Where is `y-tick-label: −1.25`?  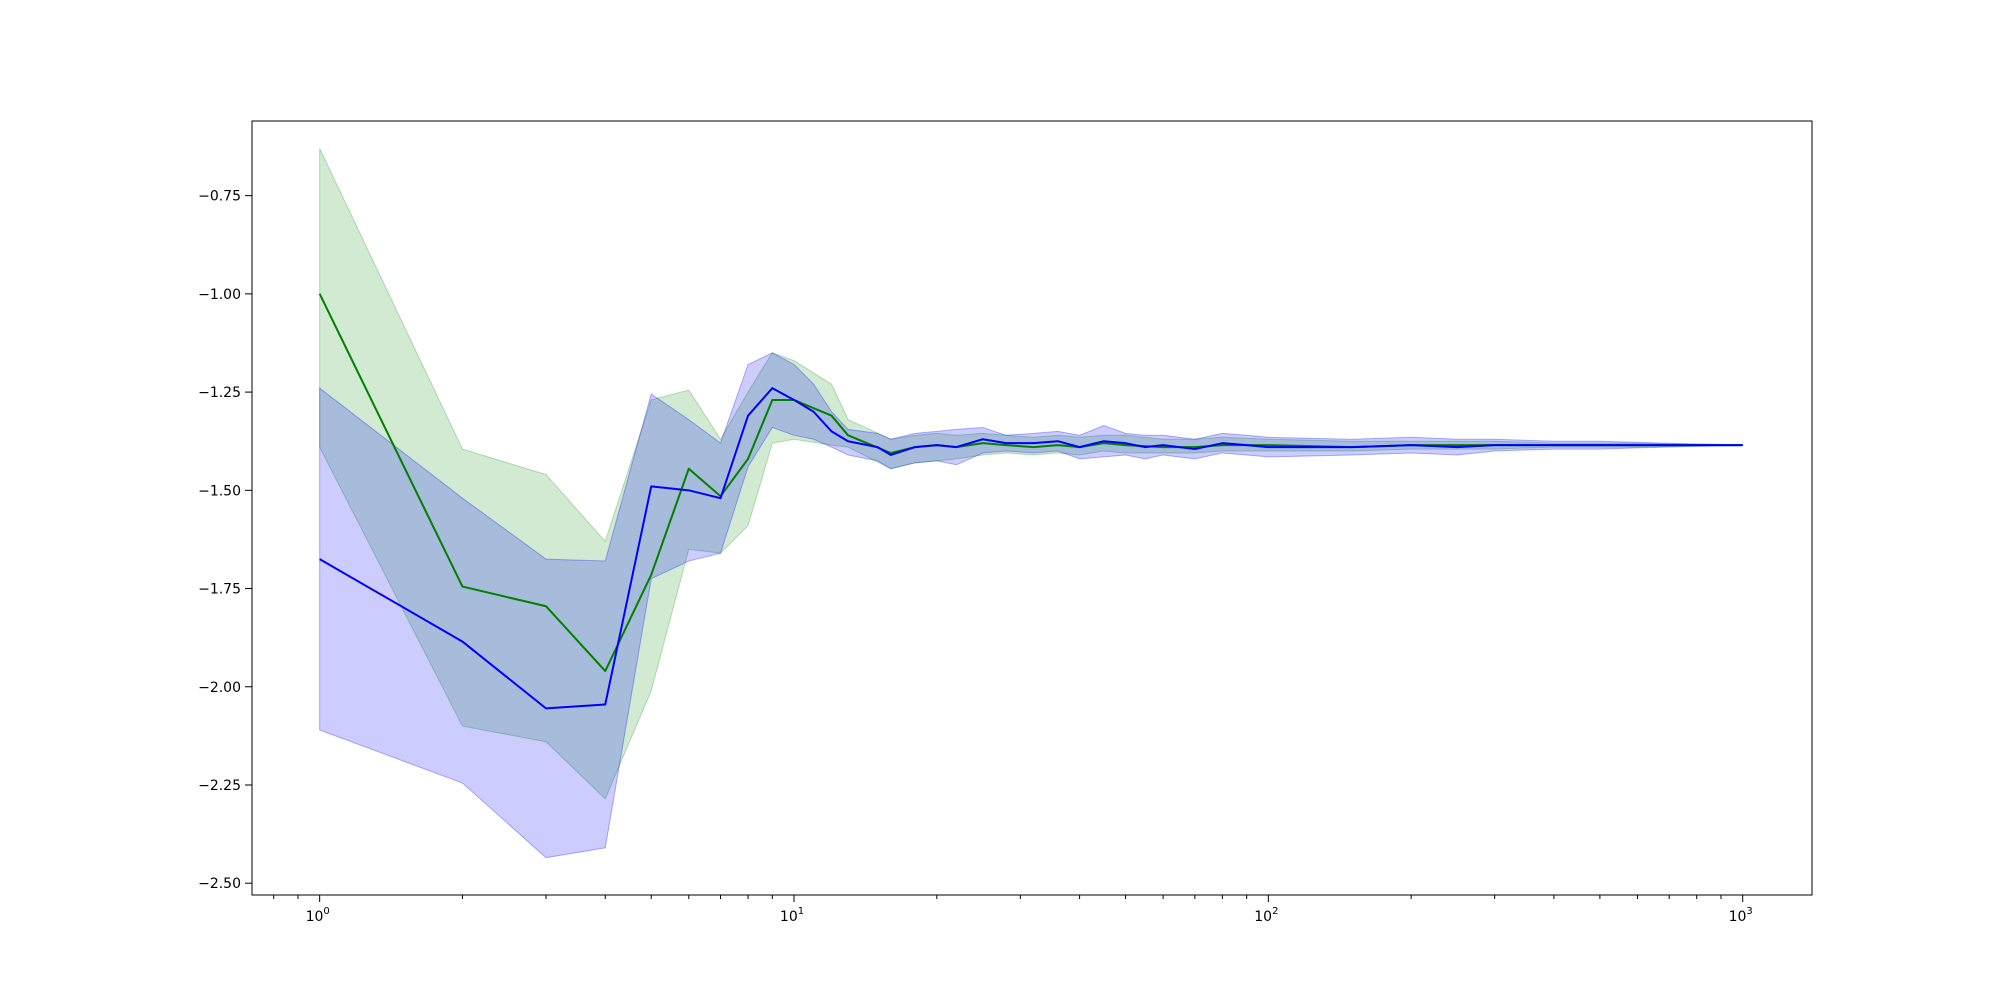
y-tick-label: −1.25 is located at coordinates (219, 393).